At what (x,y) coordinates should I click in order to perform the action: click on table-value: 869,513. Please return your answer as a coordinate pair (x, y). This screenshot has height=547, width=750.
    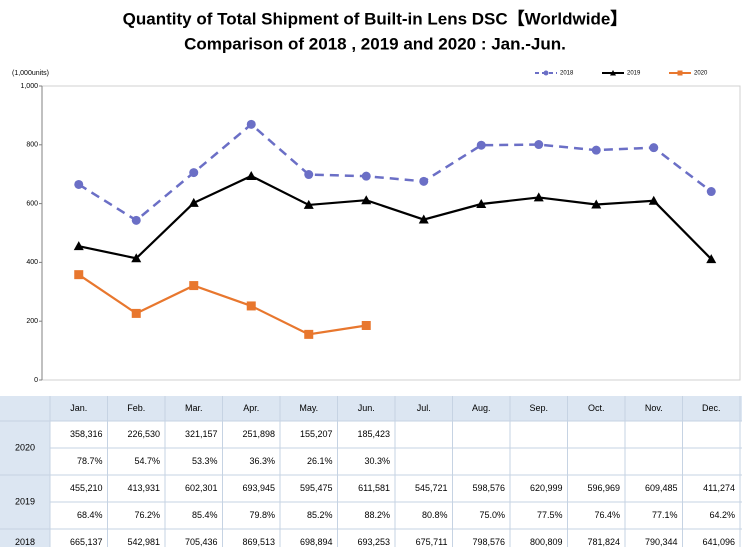
    Looking at the image, I should click on (258, 542).